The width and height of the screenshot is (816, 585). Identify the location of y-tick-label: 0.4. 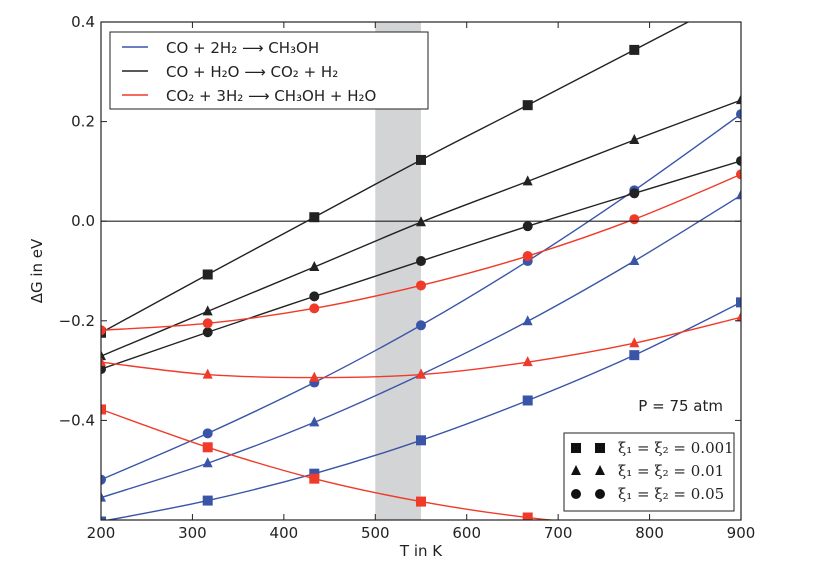
(83, 22).